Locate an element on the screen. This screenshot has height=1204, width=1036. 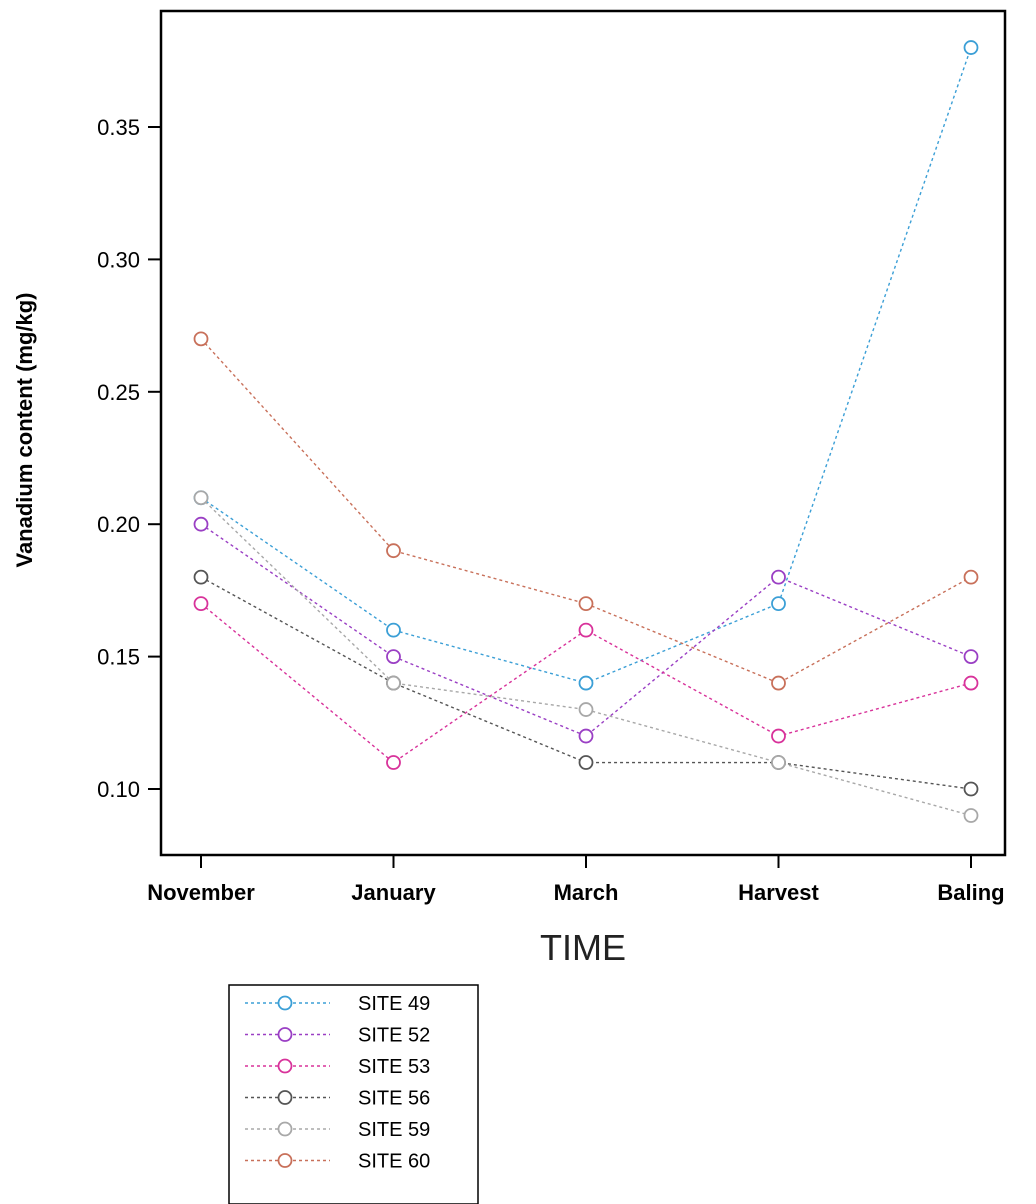
legend-box is located at coordinates (353, 1094).